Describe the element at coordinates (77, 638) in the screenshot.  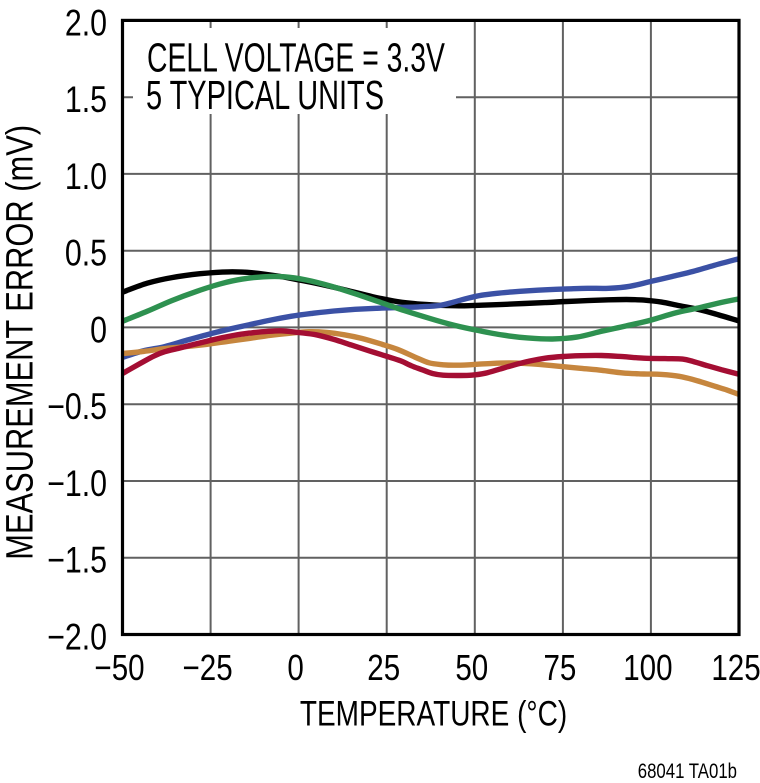
I see `svg-text: −2.0` at that location.